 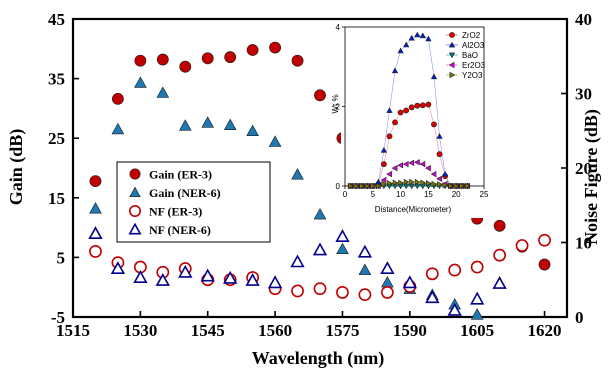 I want to click on y2-tick-label: 30, so click(x=583, y=94).